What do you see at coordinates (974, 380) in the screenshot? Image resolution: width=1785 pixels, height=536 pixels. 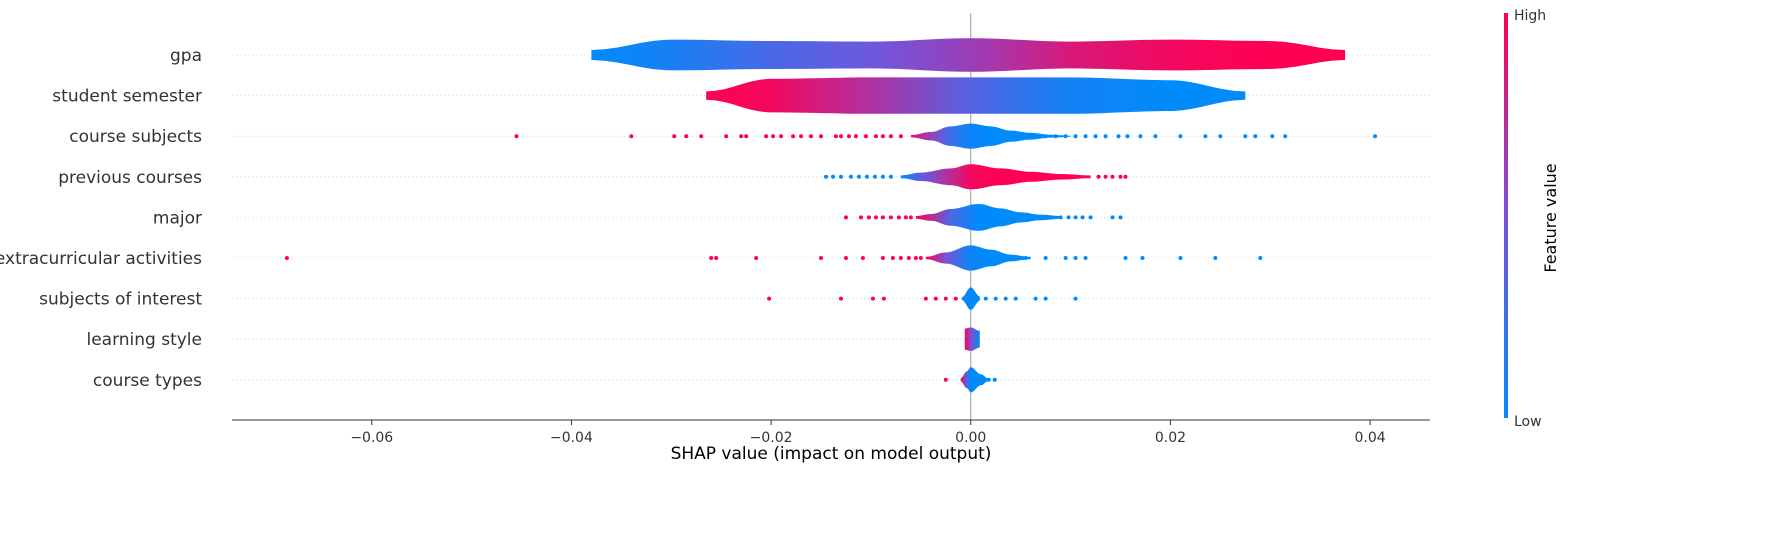 I see `violin-course-types` at bounding box center [974, 380].